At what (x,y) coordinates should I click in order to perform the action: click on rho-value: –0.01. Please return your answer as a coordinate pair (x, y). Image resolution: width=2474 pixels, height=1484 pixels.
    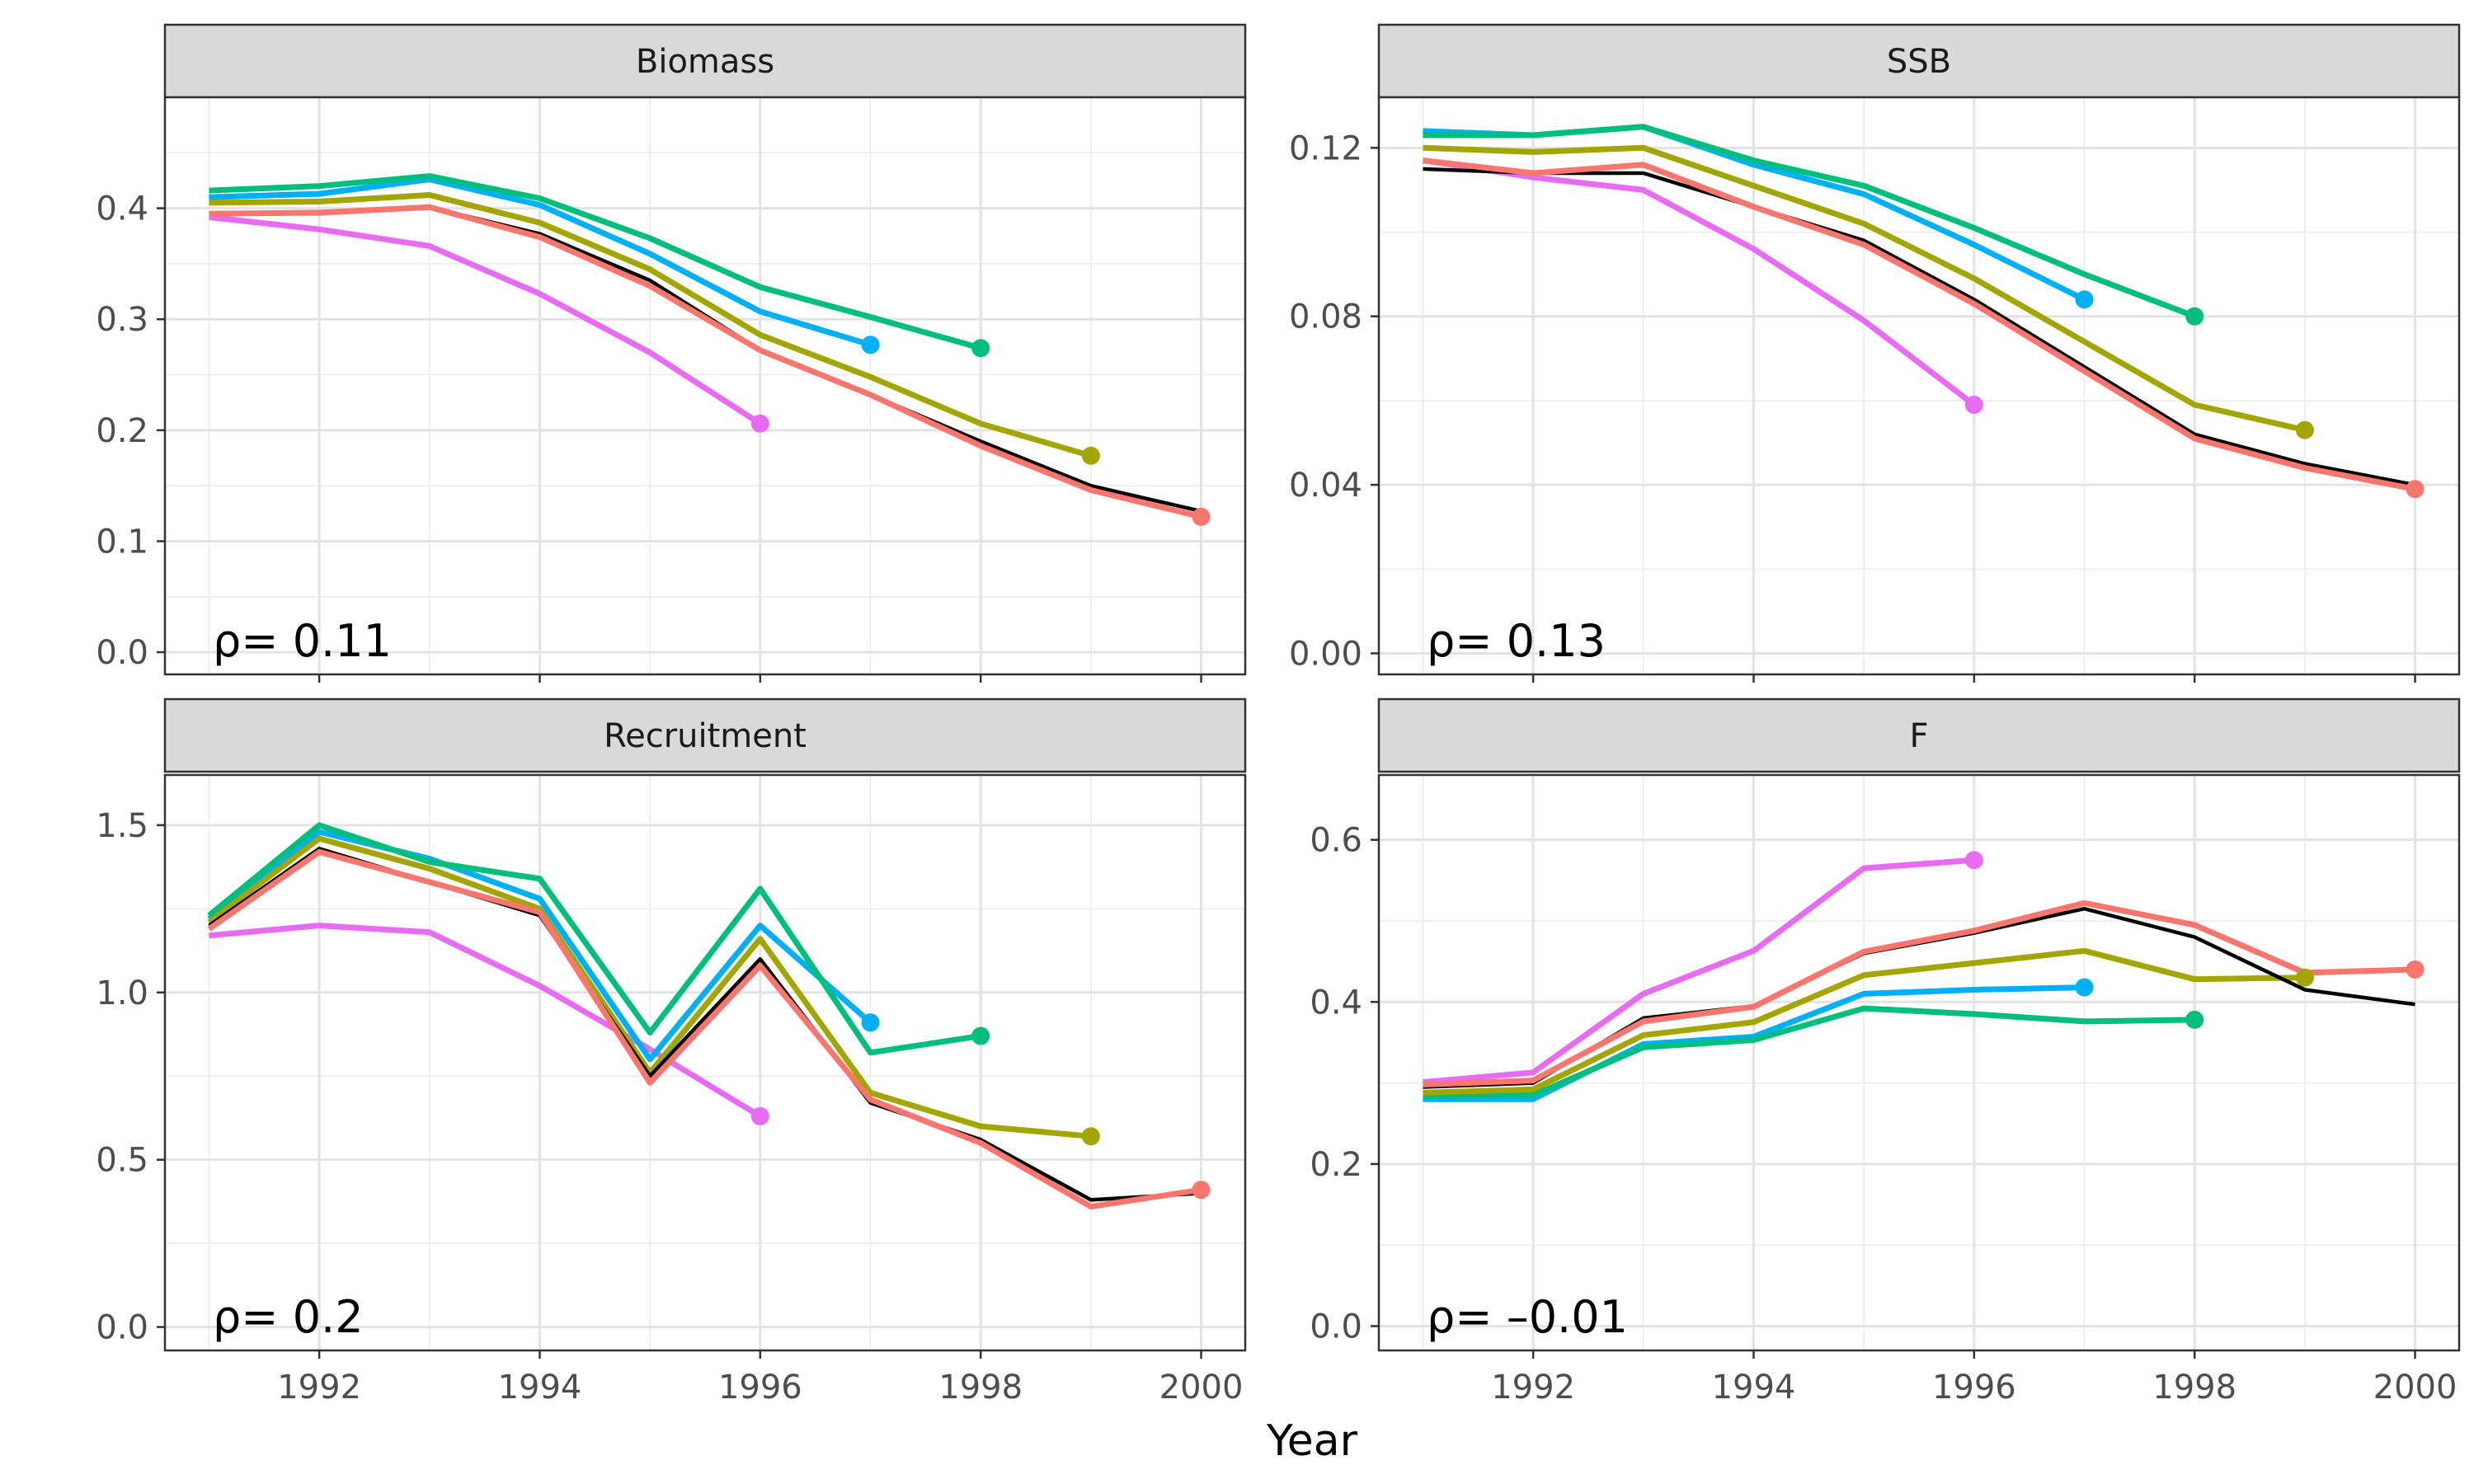
    Looking at the image, I should click on (1567, 1317).